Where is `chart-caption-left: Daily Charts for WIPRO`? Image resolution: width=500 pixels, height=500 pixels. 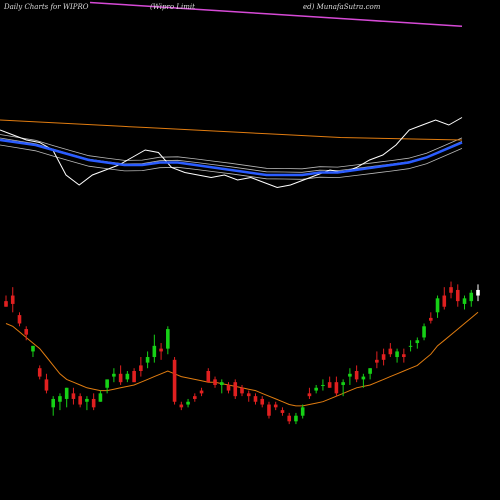
chart-caption-left: Daily Charts for WIPRO is located at coordinates (46, 7).